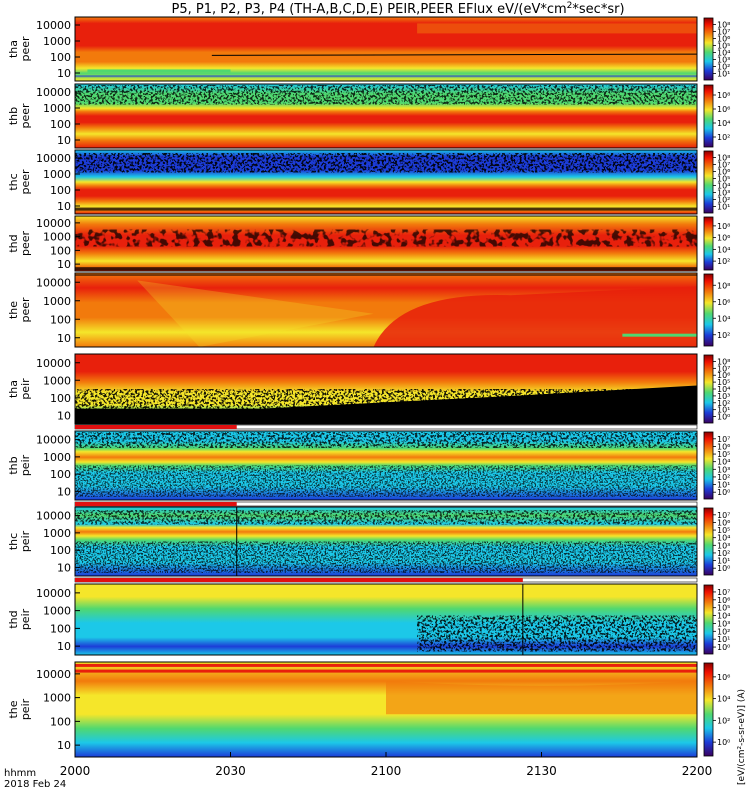  Describe the element at coordinates (697, 771) in the screenshot. I see `xtick-label: 2200` at that location.